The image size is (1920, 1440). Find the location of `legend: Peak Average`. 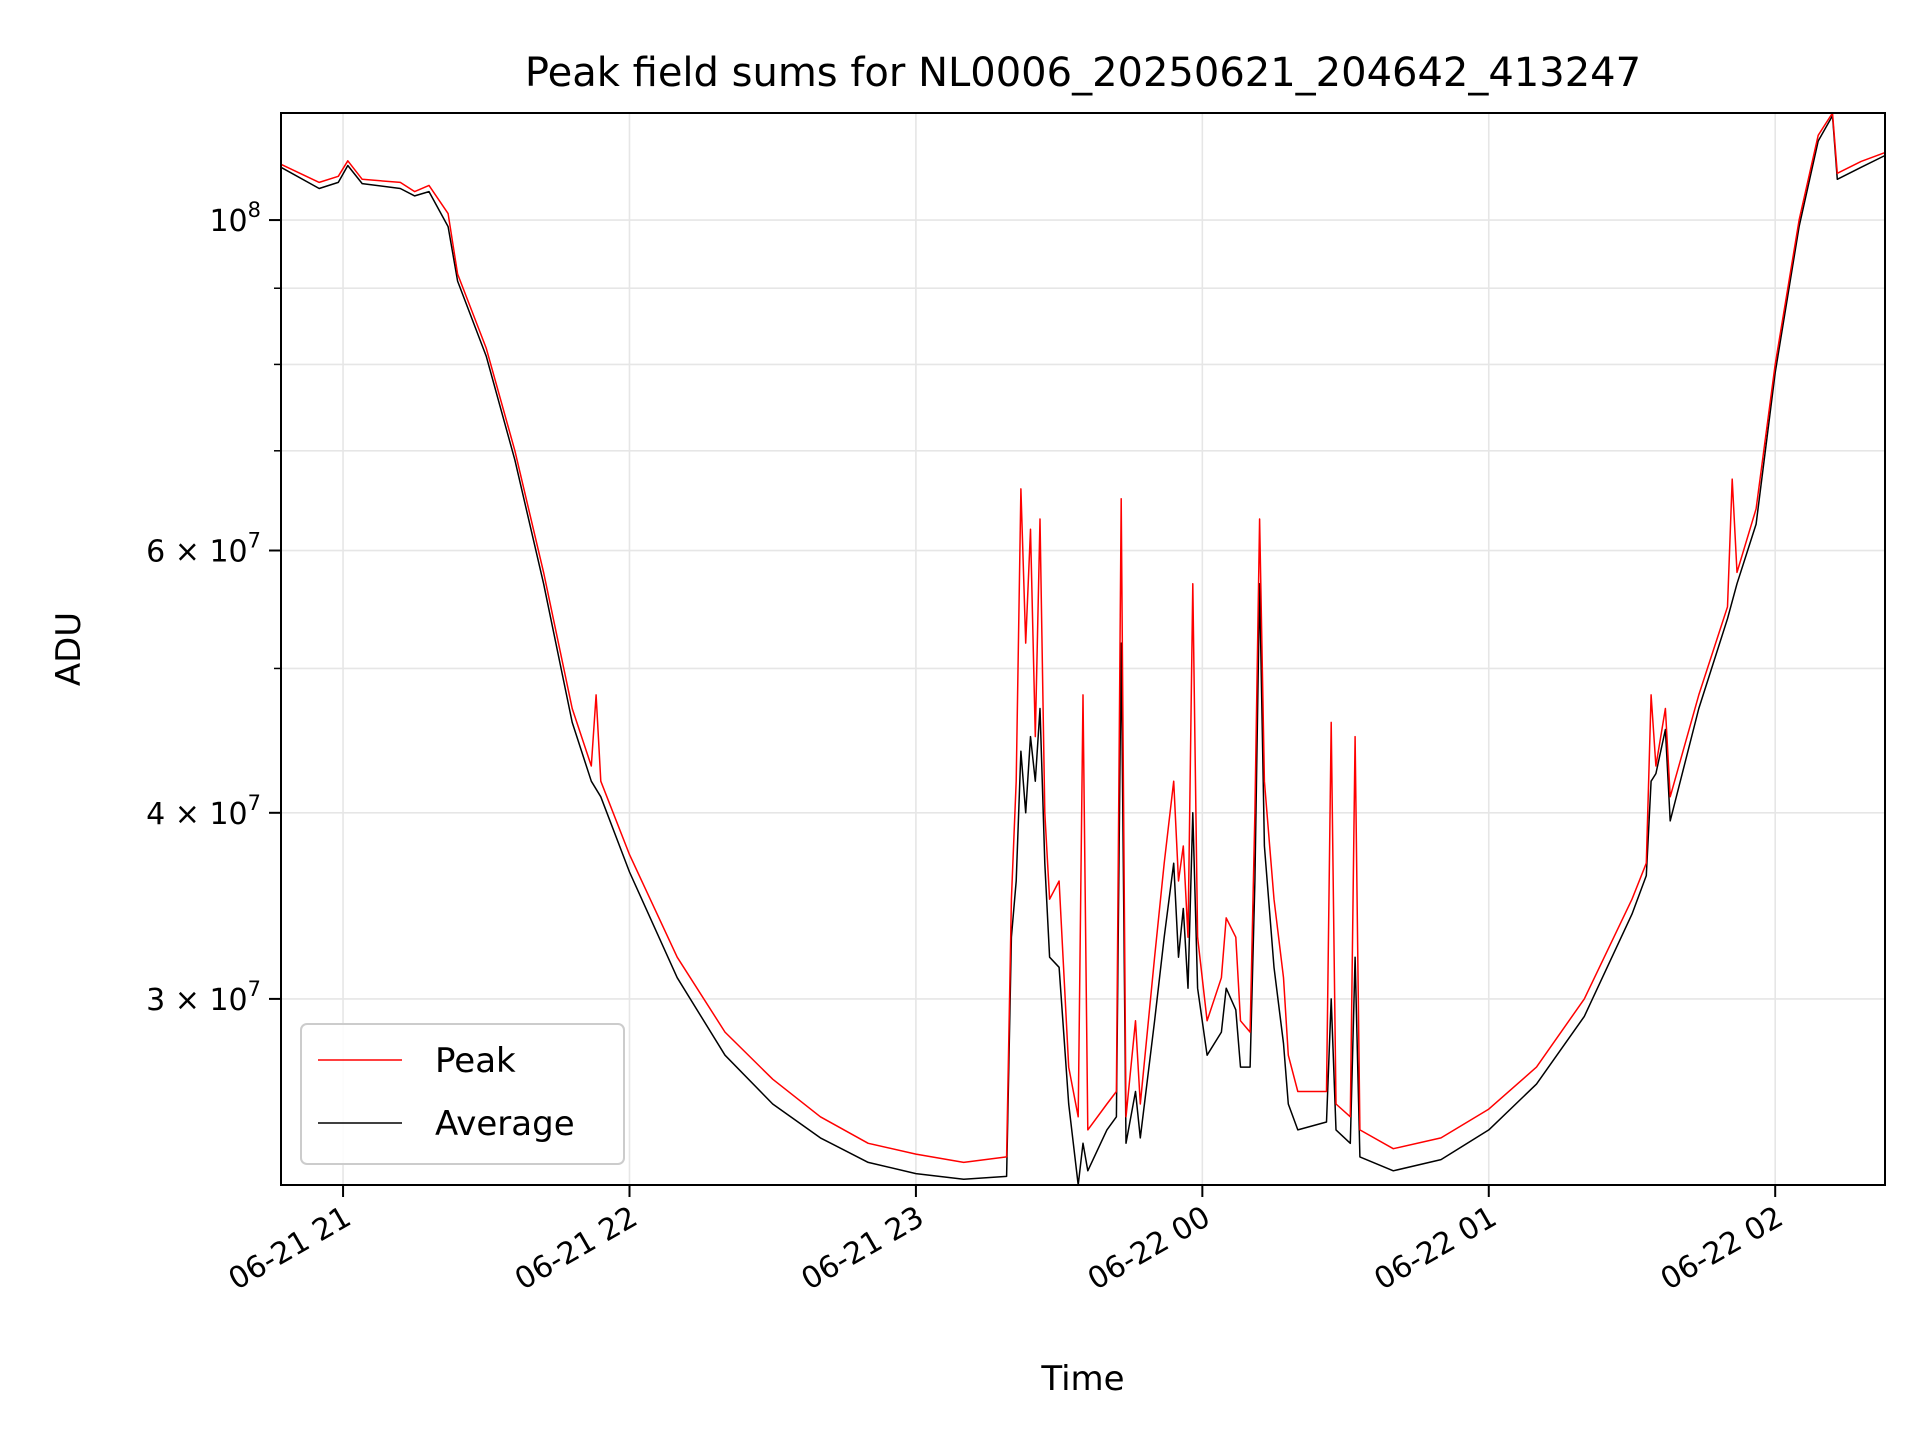

legend: Peak Average is located at coordinates (462, 1094).